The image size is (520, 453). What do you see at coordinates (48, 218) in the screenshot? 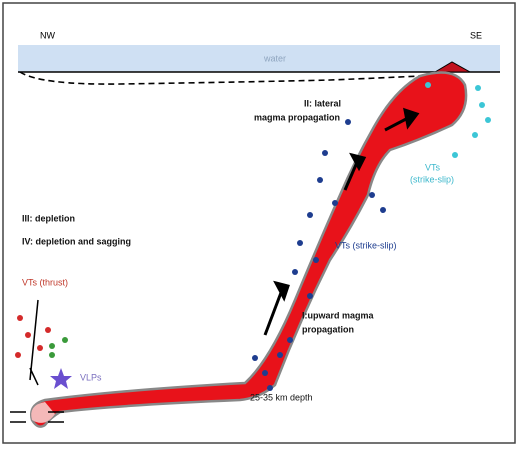
I see `depletion-label: III: depletion` at bounding box center [48, 218].